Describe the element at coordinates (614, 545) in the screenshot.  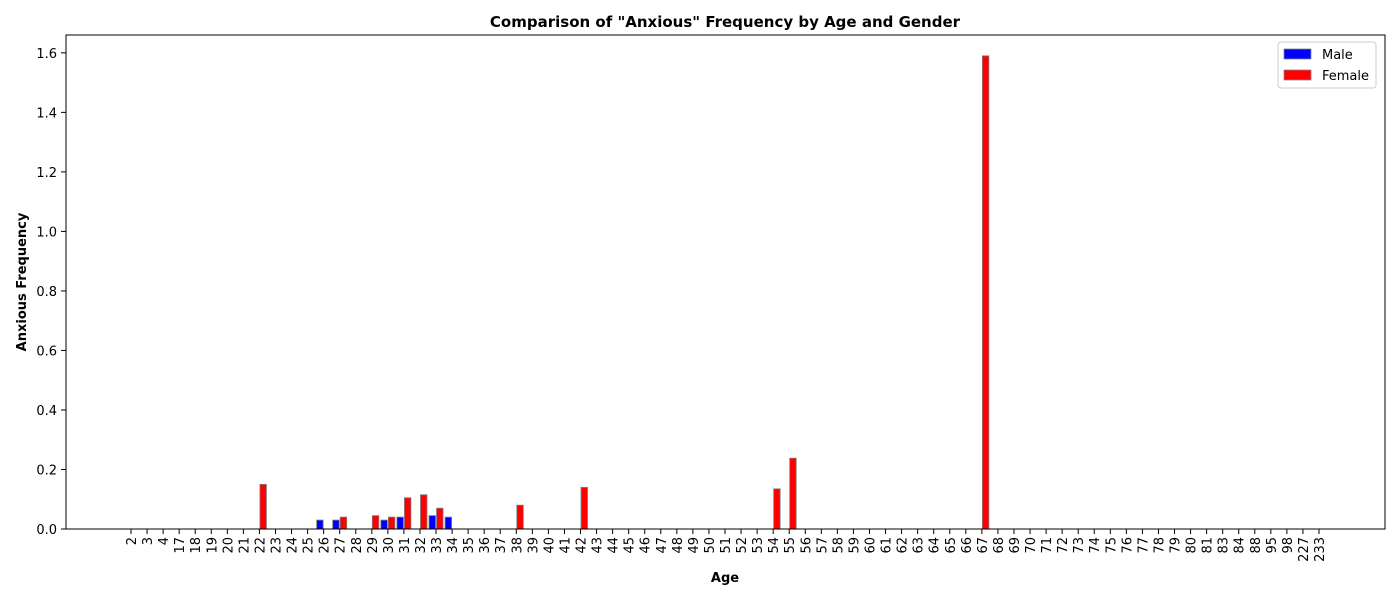
I see `x-tick-label: 44` at that location.